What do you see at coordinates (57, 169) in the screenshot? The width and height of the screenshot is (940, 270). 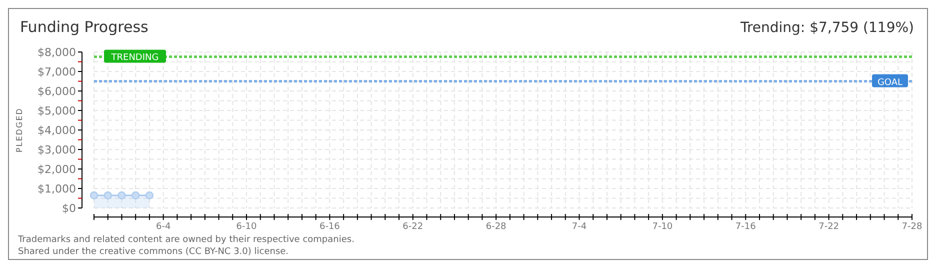 I see `y-tick-label: $2,000` at bounding box center [57, 169].